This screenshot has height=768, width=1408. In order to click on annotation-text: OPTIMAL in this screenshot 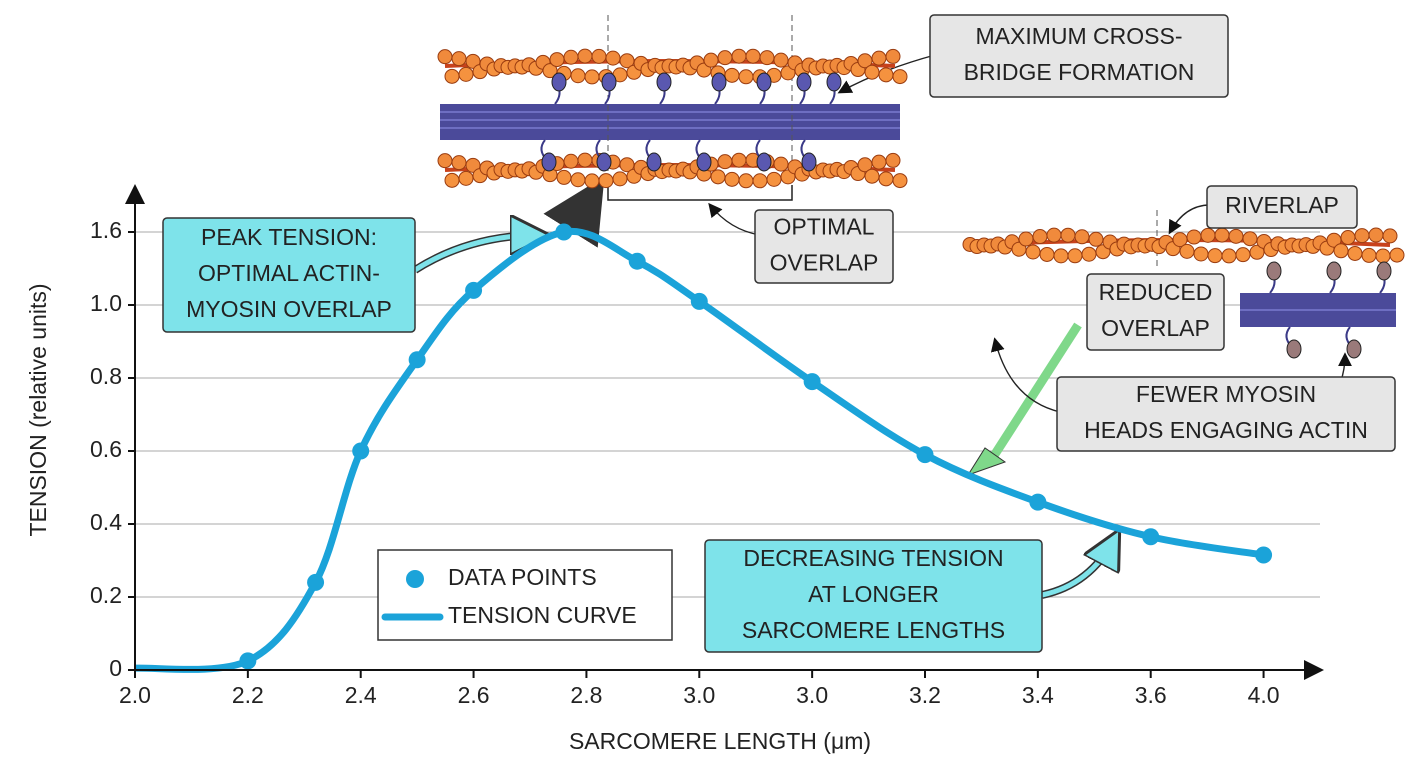, I will do `click(824, 227)`.